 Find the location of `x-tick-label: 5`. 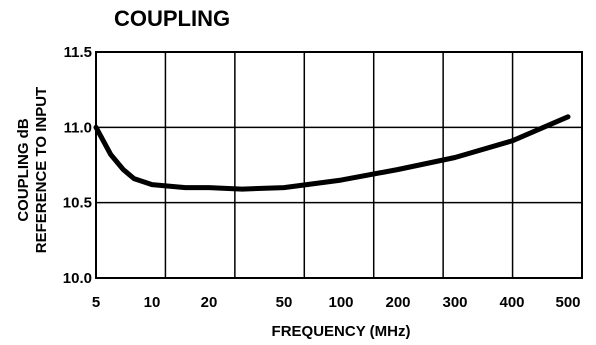

x-tick-label: 5 is located at coordinates (96, 302).